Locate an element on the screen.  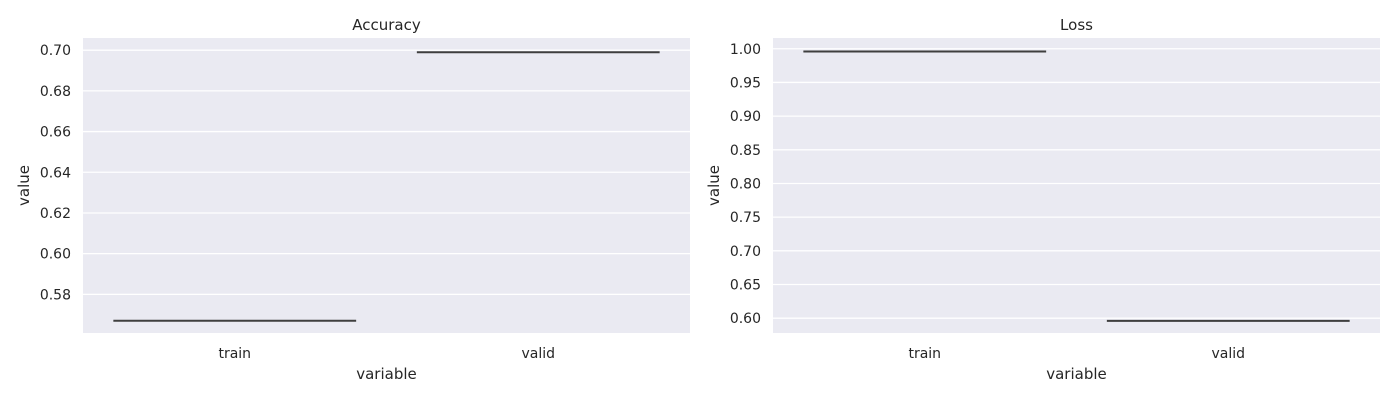
y-ticks: 0.58 0.60 0.62 0.64 0.66 0.68 0.70 is located at coordinates (55, 173).